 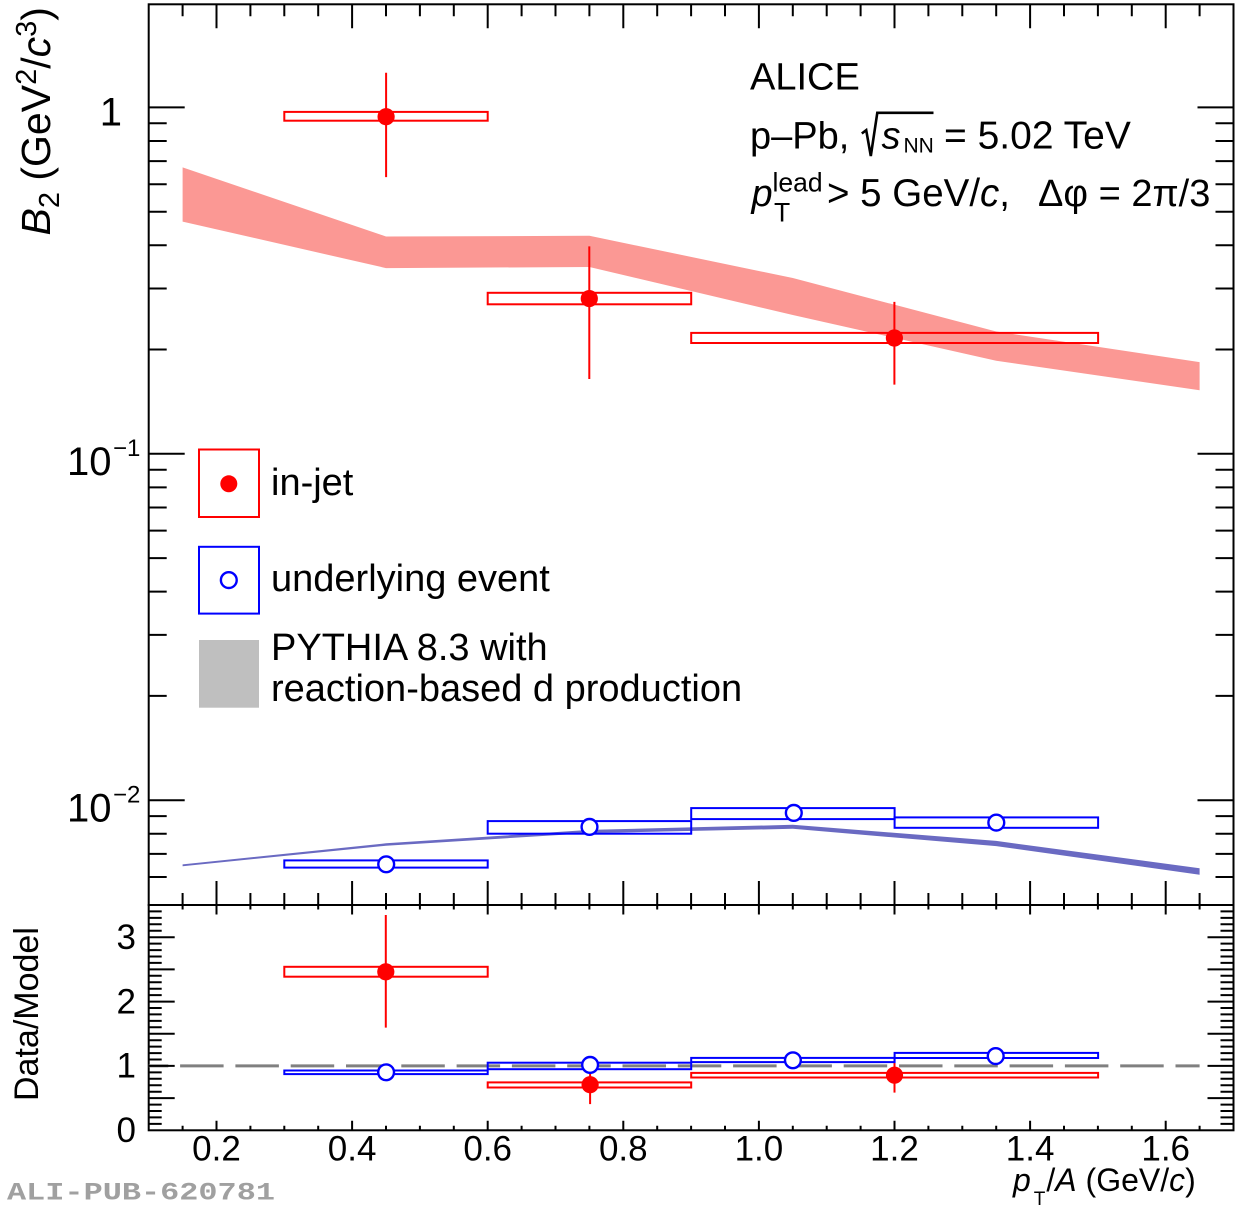 I want to click on svg-text: > 5 GeV/c,, so click(x=918, y=193).